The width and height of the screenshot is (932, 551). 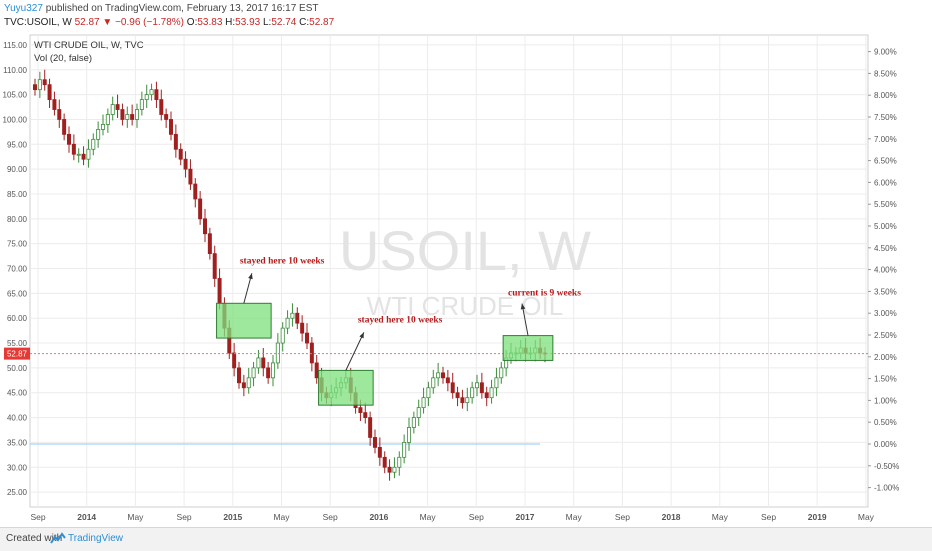 I want to click on y-tick-label: 90.00, so click(x=17, y=169).